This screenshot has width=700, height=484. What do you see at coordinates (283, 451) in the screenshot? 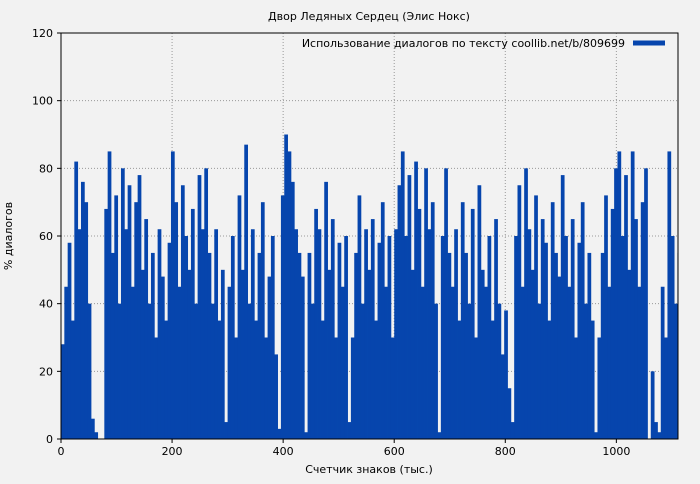
I see `x-tick-label: 400` at bounding box center [283, 451].